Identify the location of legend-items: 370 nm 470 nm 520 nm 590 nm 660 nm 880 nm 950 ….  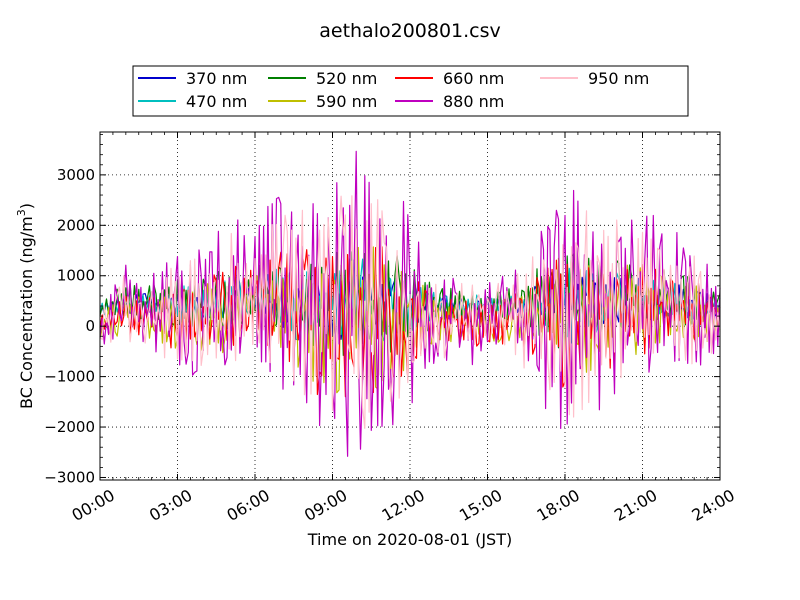
(393, 90).